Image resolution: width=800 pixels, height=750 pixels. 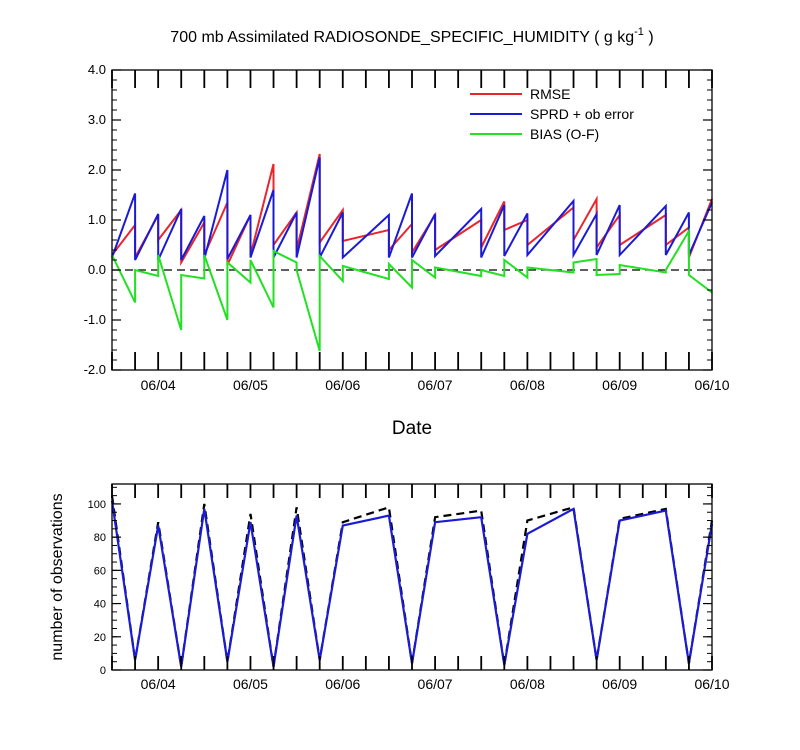 What do you see at coordinates (97, 505) in the screenshot?
I see `y-tick-label: 100` at bounding box center [97, 505].